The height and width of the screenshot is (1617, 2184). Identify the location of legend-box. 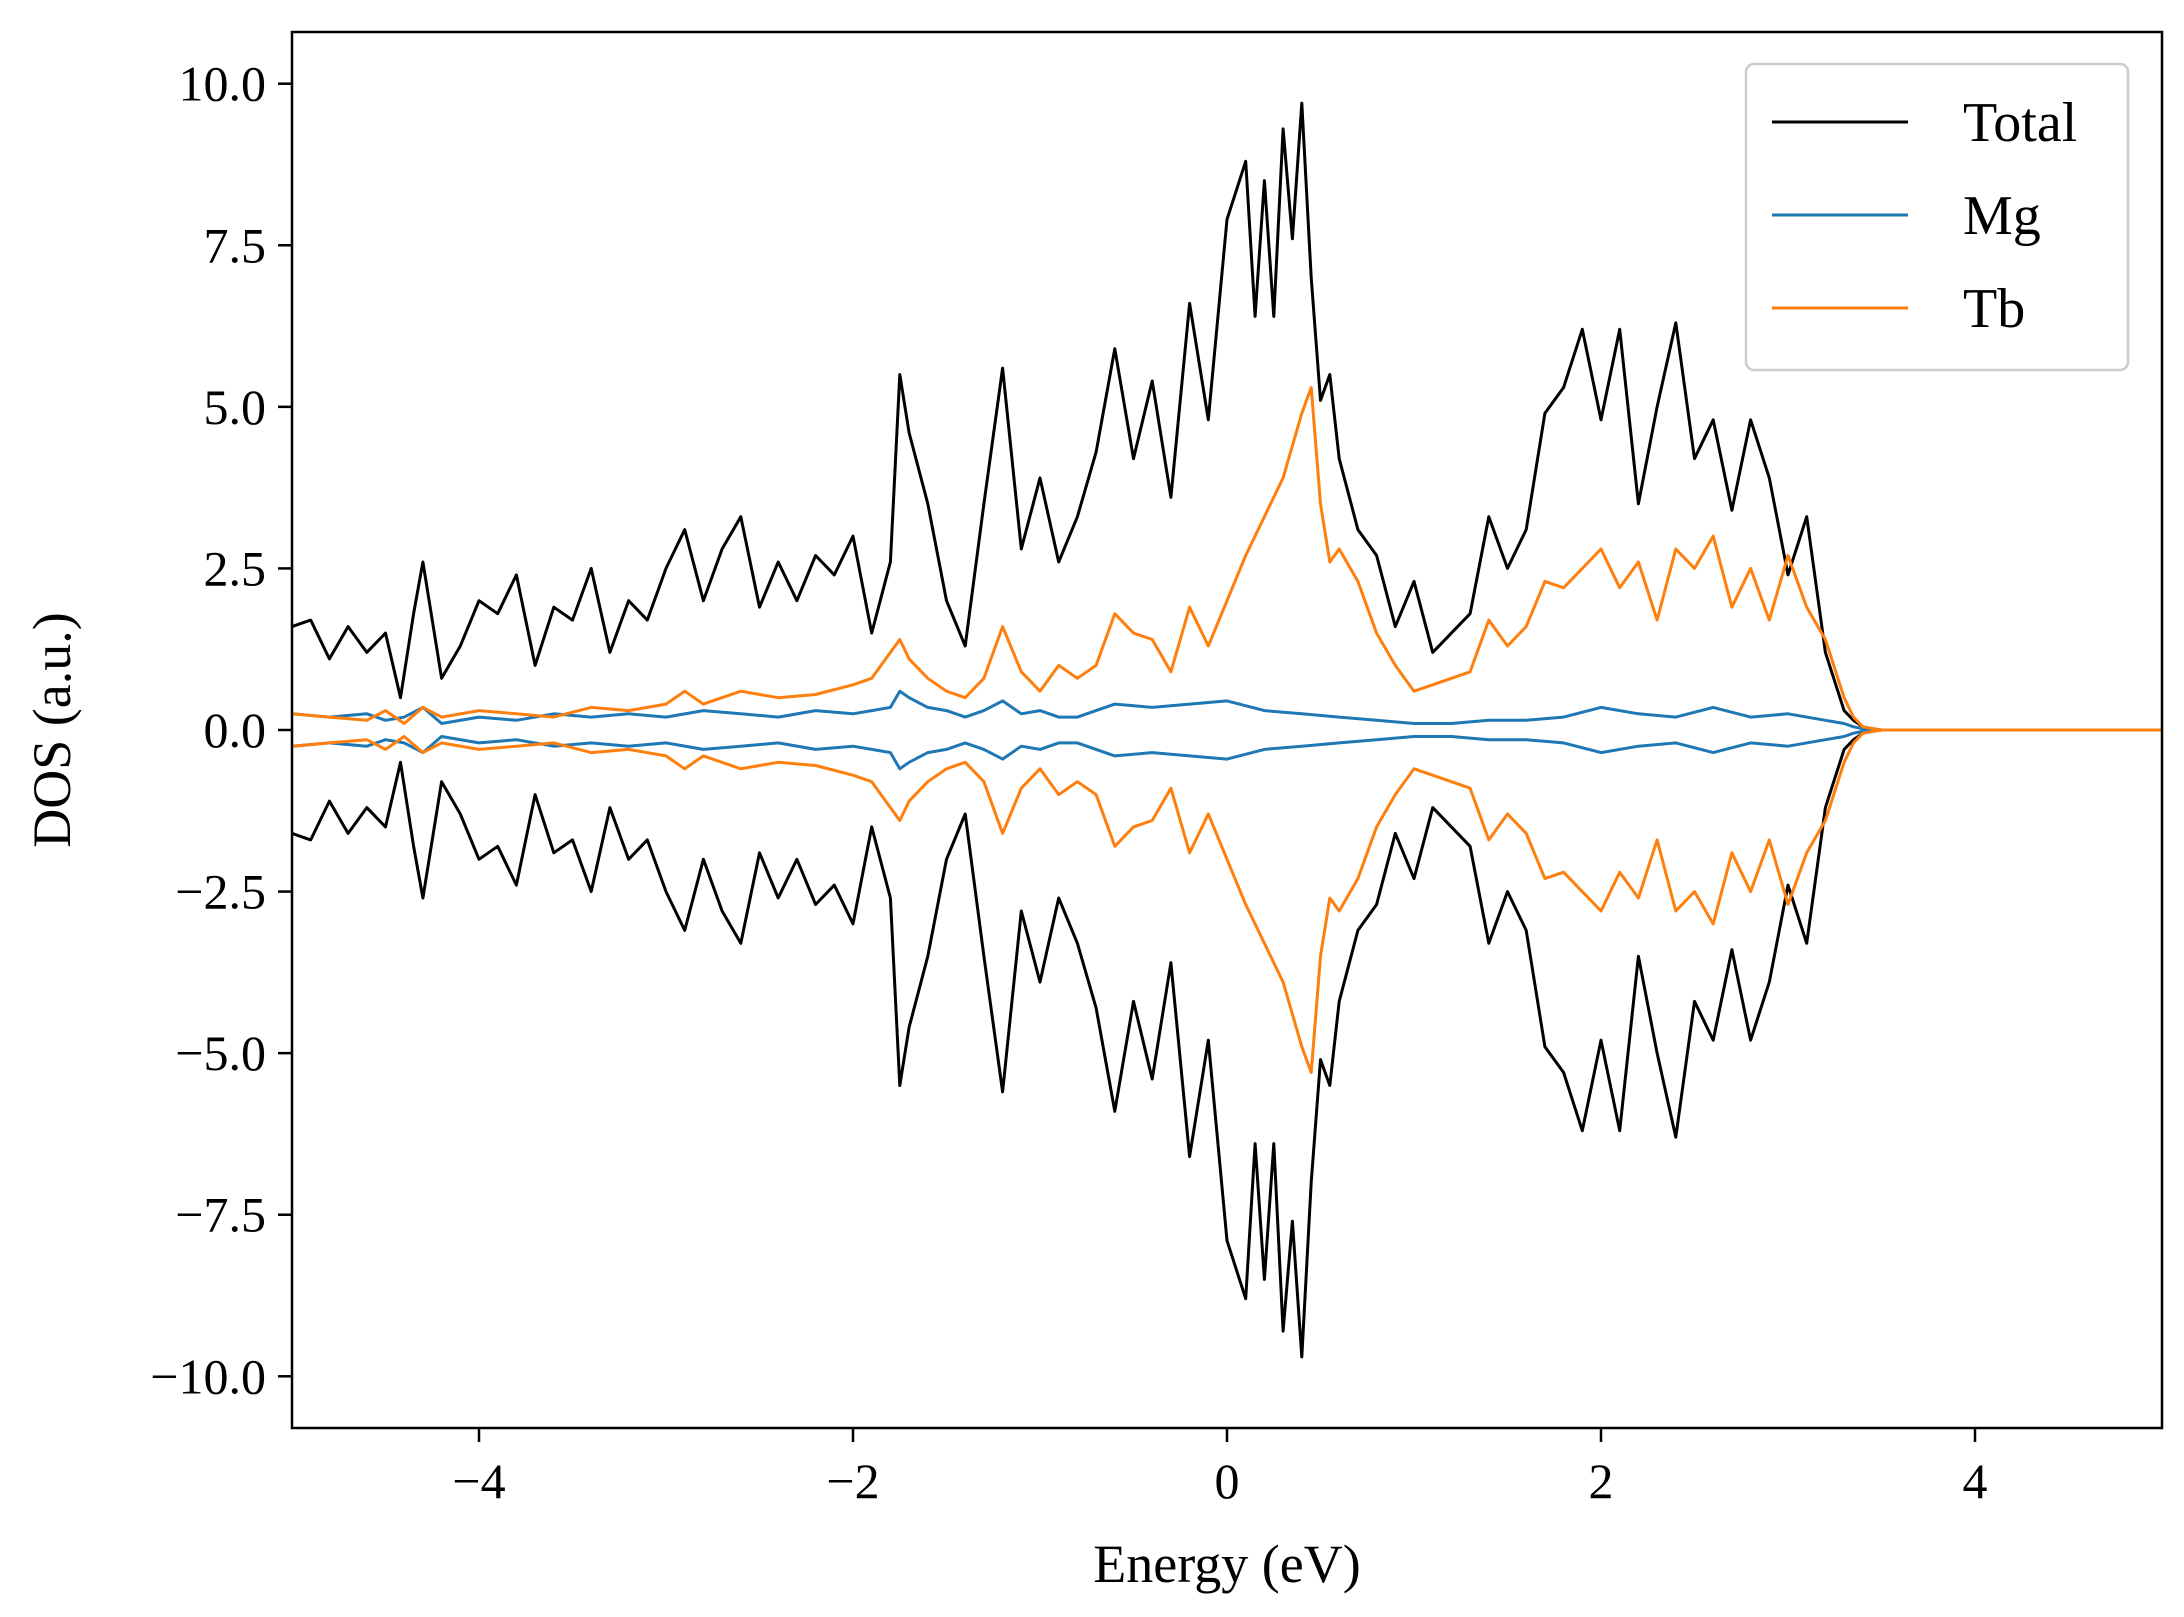
(1937, 217).